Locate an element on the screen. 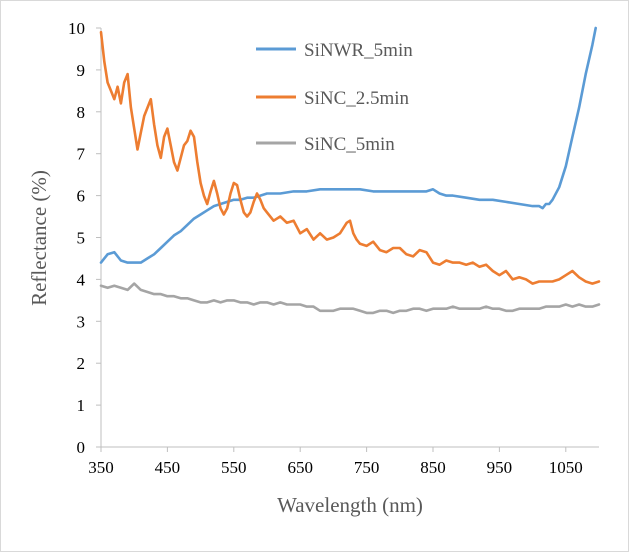 This screenshot has width=629, height=552. x-axis-title: Wavelength (nm) is located at coordinates (350, 505).